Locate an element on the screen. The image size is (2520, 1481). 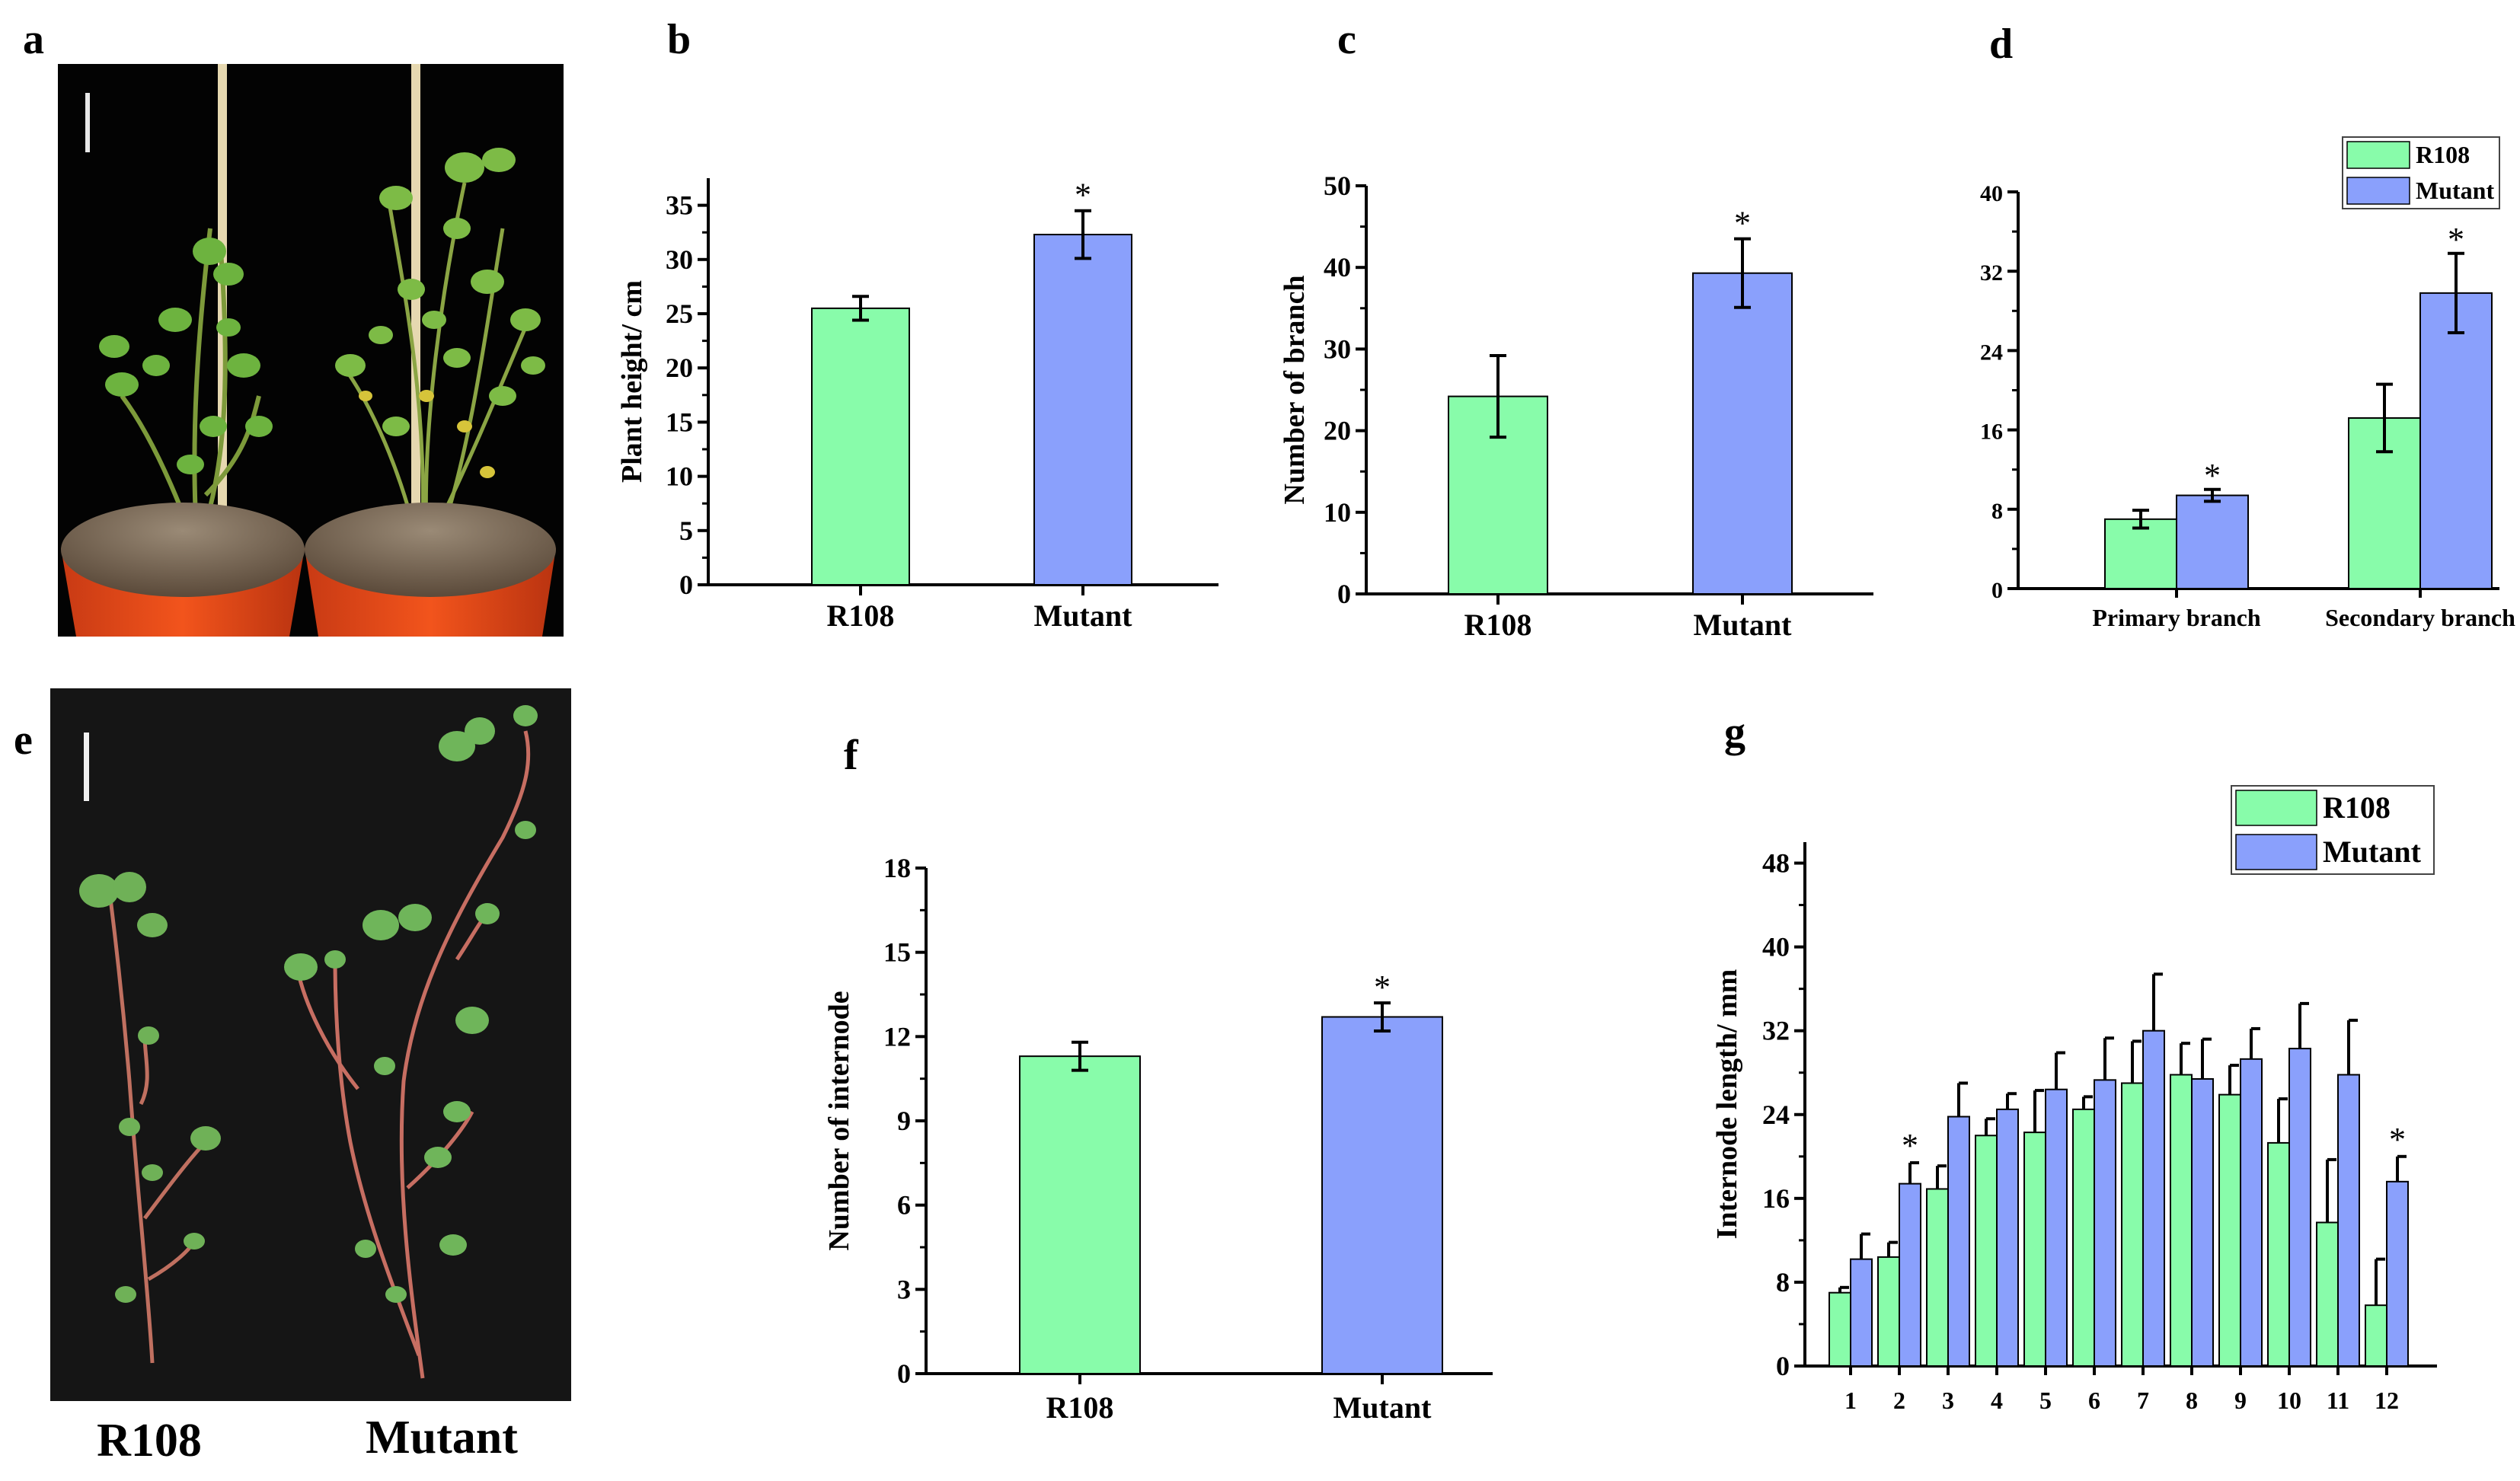
y-tick-label: 30 is located at coordinates (679, 259).